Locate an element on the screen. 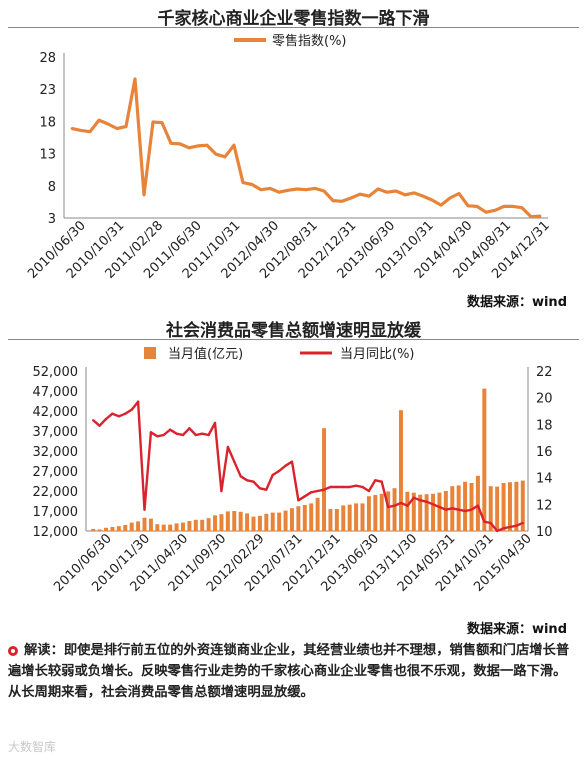 The height and width of the screenshot is (762, 587). y-left-tick-label: 12,000 is located at coordinates (56, 532).